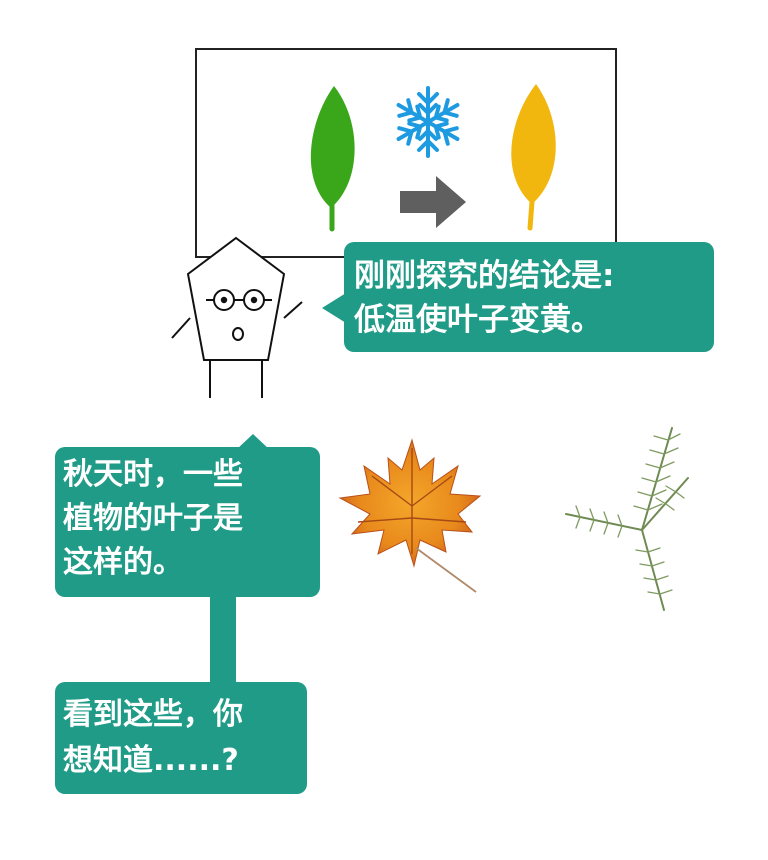 This screenshot has height=860, width=768. What do you see at coordinates (478, 320) in the screenshot?
I see `conclusion-line-2: 低温使叶子变黄。` at bounding box center [478, 320].